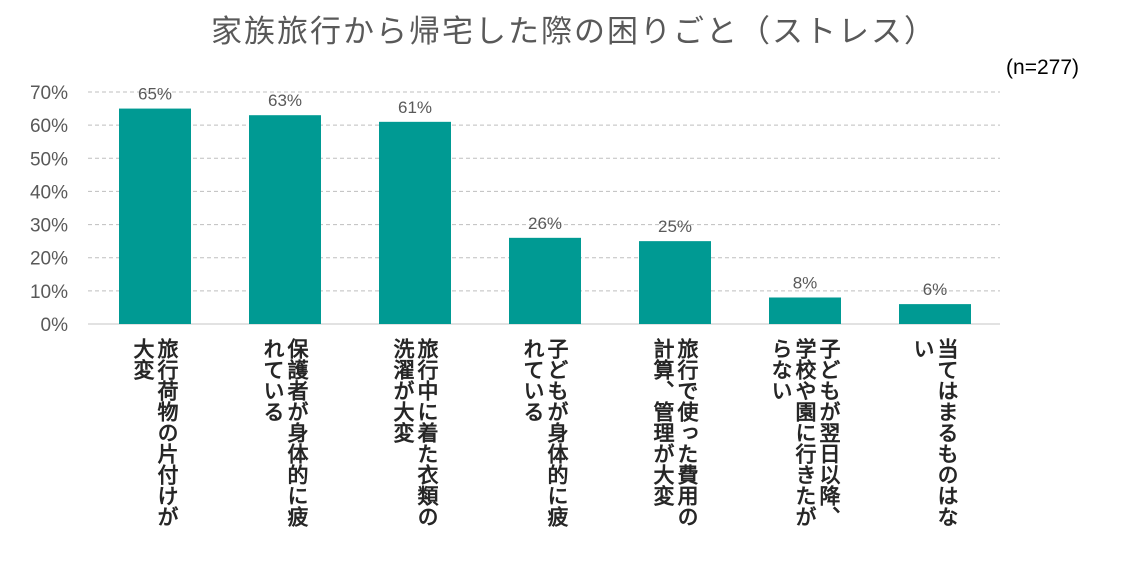 This screenshot has width=1121, height=576. What do you see at coordinates (574, 32) in the screenshot?
I see `chart-title: 家族旅行から帰宅した際の困りごと（ストレス）` at bounding box center [574, 32].